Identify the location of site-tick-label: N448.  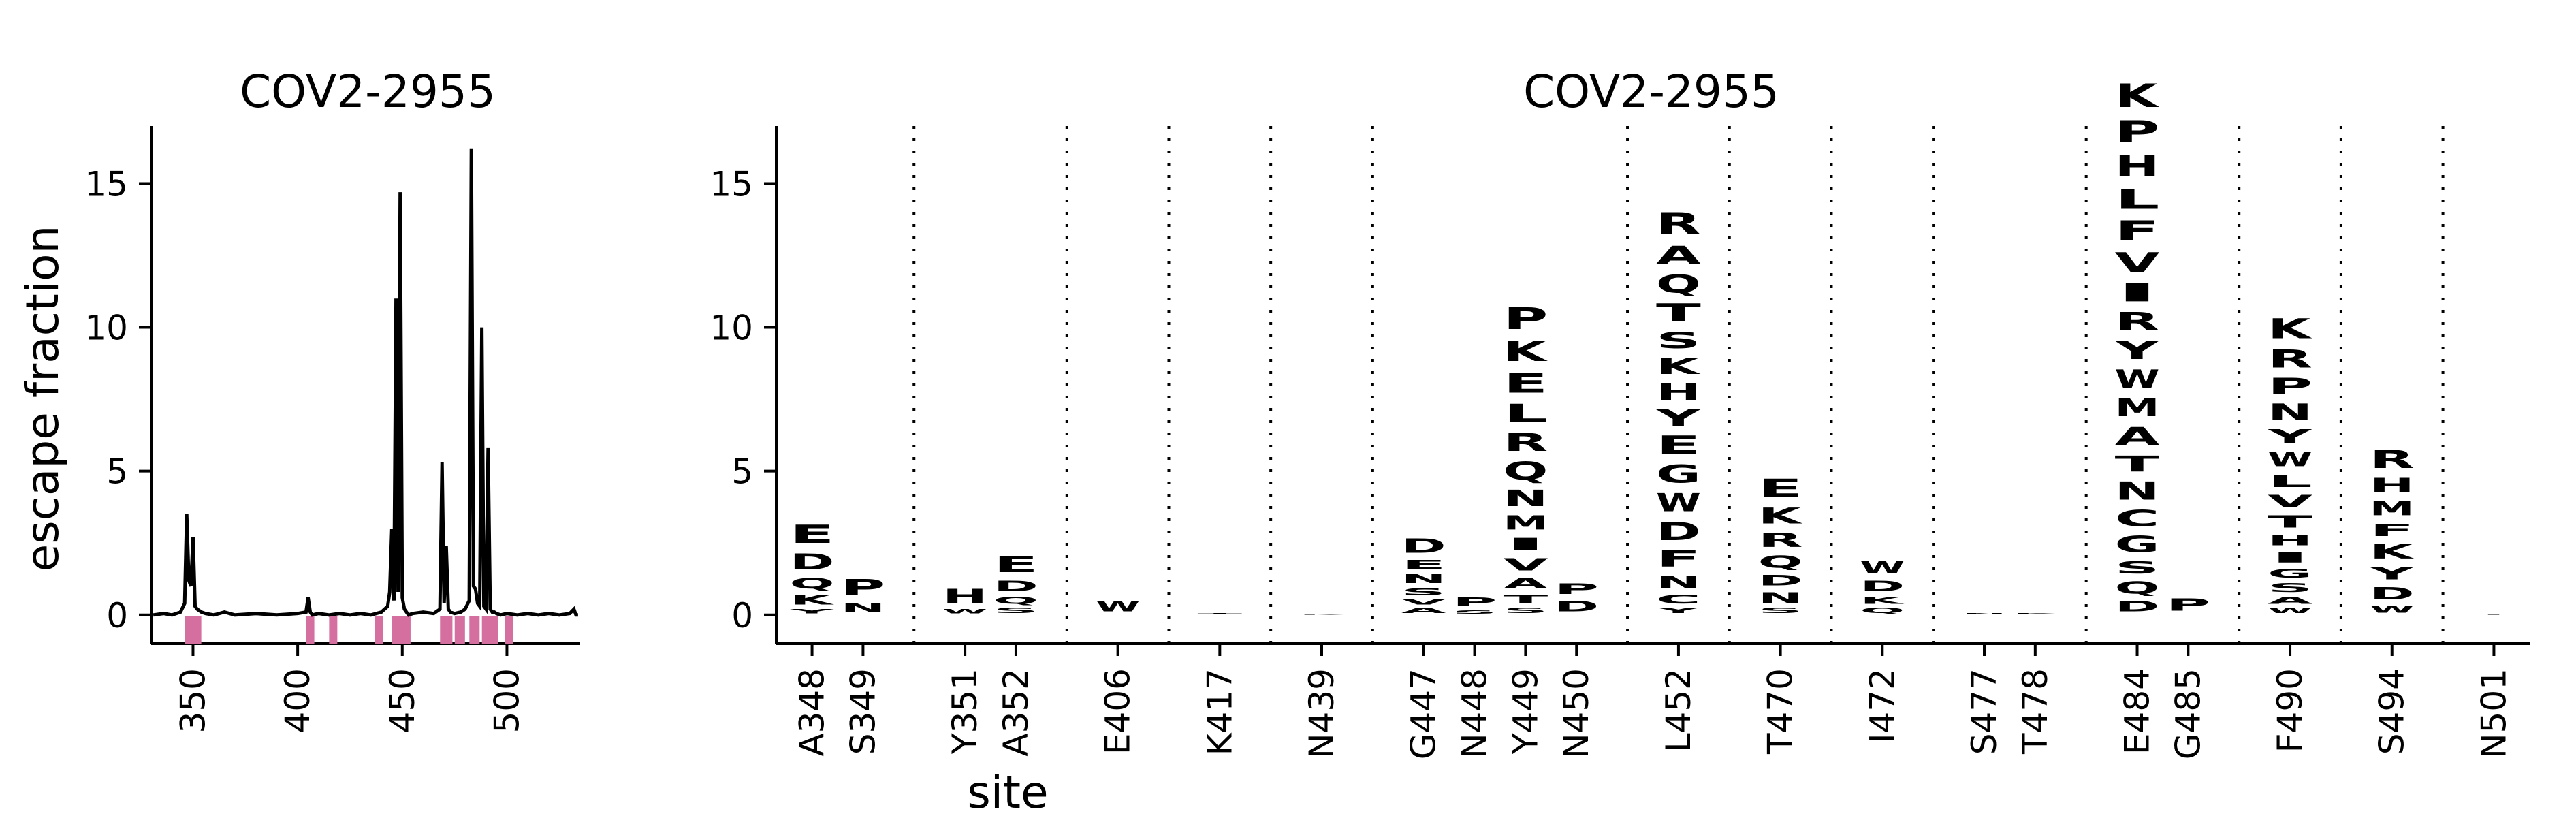
(1475, 713).